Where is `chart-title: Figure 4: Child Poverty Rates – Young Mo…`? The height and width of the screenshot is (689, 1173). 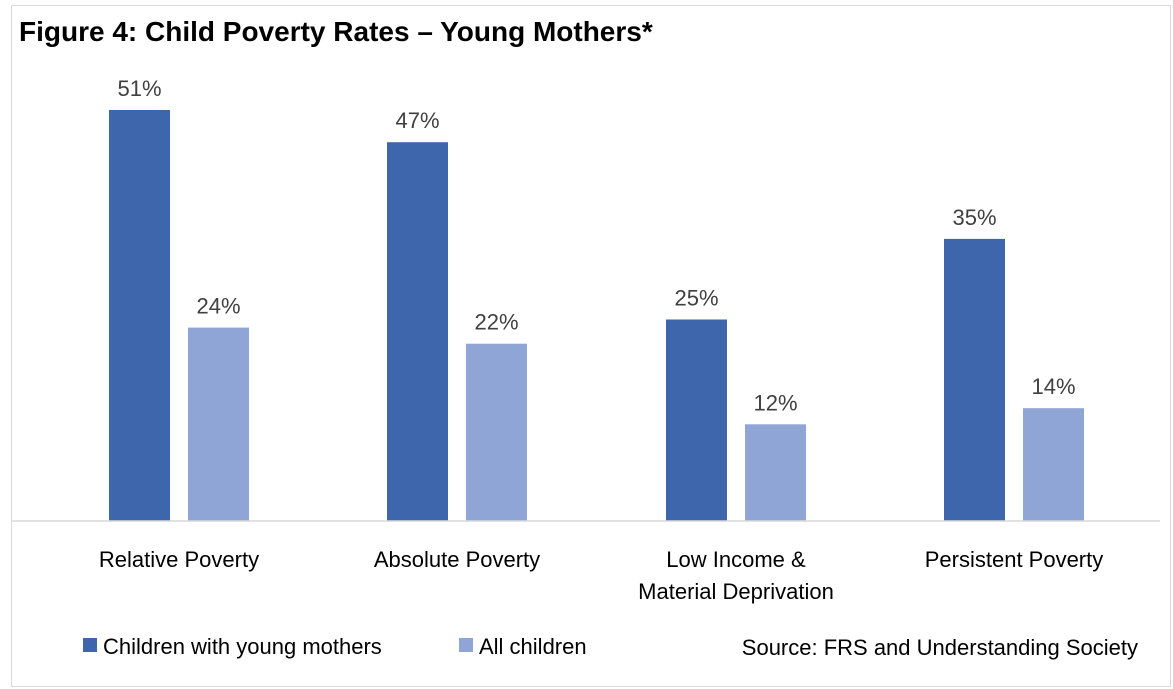 chart-title: Figure 4: Child Poverty Rates – Young Mo… is located at coordinates (336, 31).